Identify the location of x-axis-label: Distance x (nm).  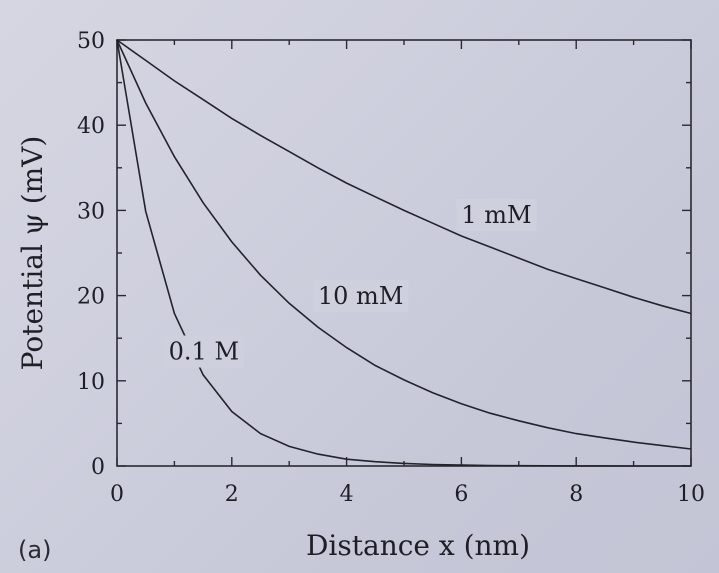
(418, 545).